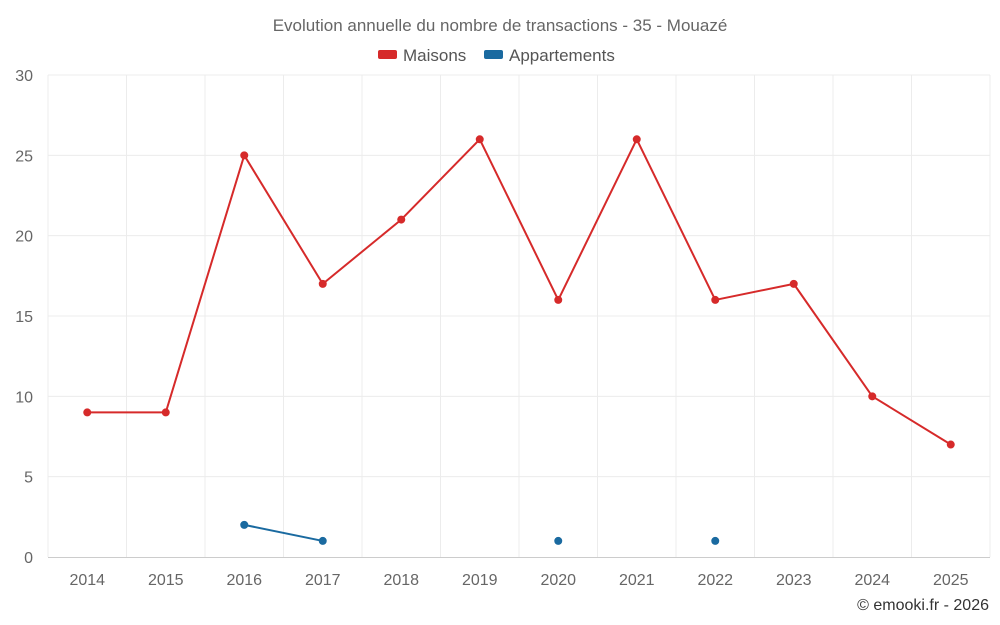 The image size is (1000, 625). What do you see at coordinates (166, 580) in the screenshot?
I see `x-tick-label: 2015` at bounding box center [166, 580].